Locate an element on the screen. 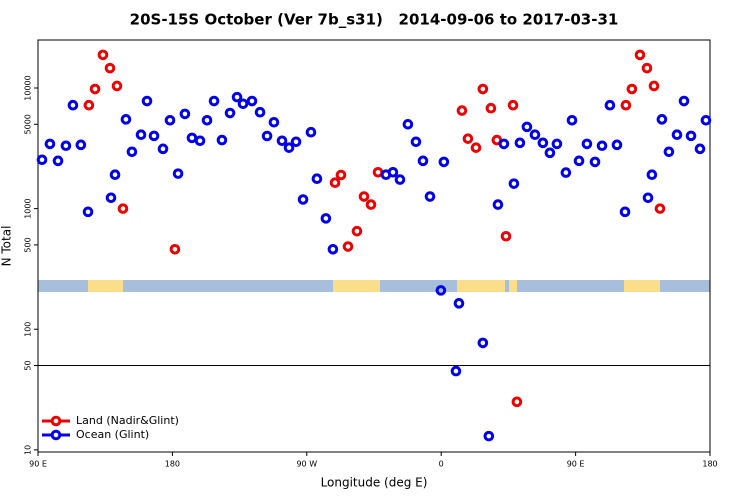 The width and height of the screenshot is (750, 500). land-ocean-strip is located at coordinates (374, 286).